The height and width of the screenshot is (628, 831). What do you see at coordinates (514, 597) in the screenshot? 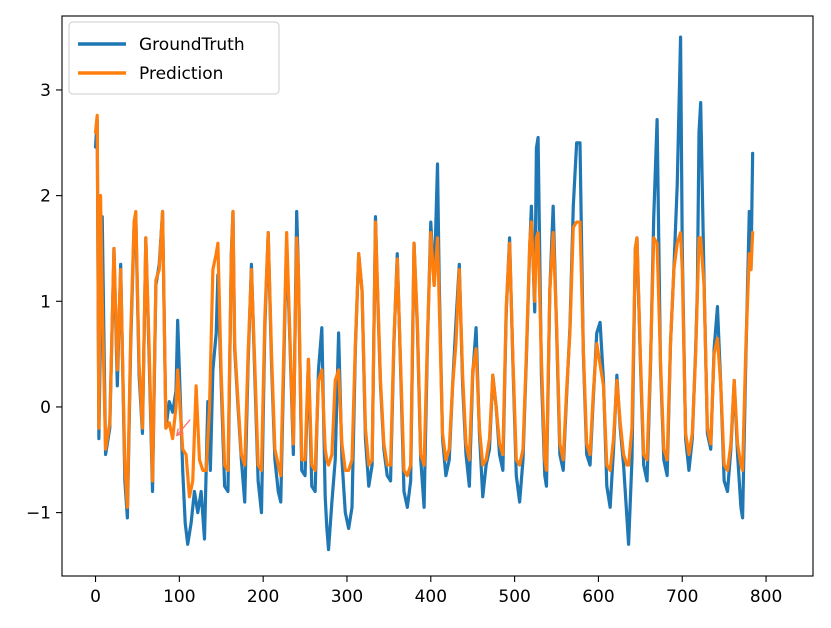
I see `x-tick-label: 500` at bounding box center [514, 597].